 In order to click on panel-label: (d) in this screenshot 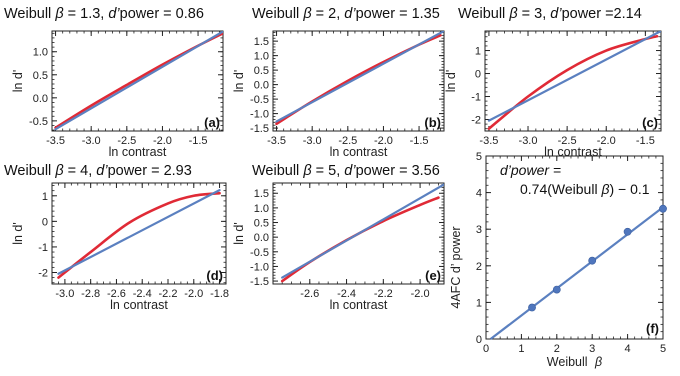, I will do `click(214, 275)`.